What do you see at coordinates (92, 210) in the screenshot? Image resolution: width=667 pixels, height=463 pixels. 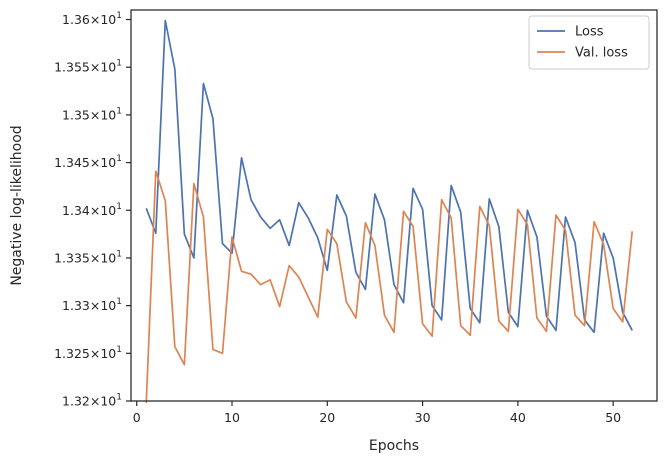 I see `y-tick-label: 1.34×101` at bounding box center [92, 210].